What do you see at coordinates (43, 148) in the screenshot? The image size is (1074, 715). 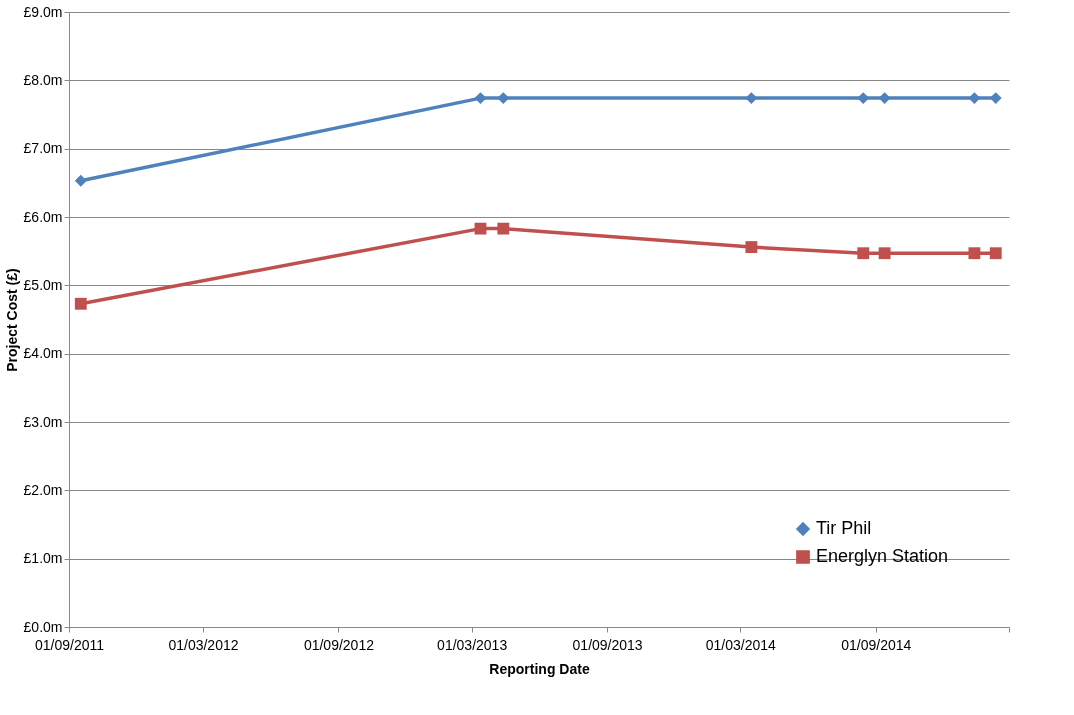 I see `y-tick-label: £7.0m` at bounding box center [43, 148].